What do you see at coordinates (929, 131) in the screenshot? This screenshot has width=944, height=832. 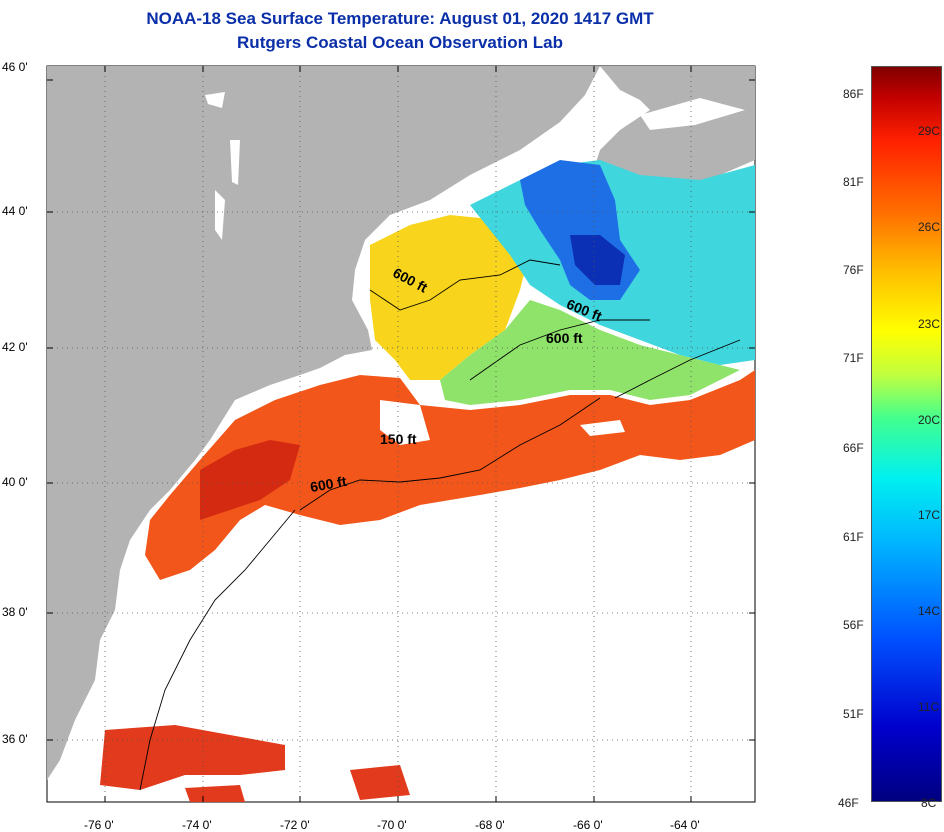 I see `scale-c-label: 29C` at bounding box center [929, 131].